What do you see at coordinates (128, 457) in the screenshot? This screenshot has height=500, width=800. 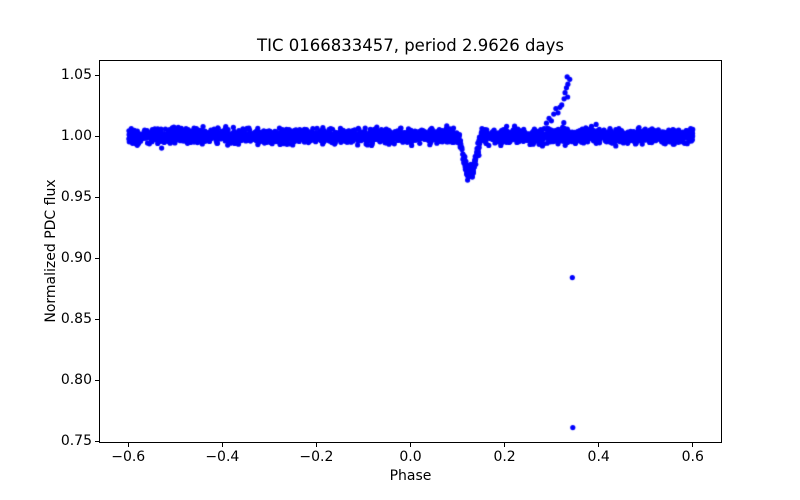 I see `x-tick-label: −0.6` at bounding box center [128, 457].